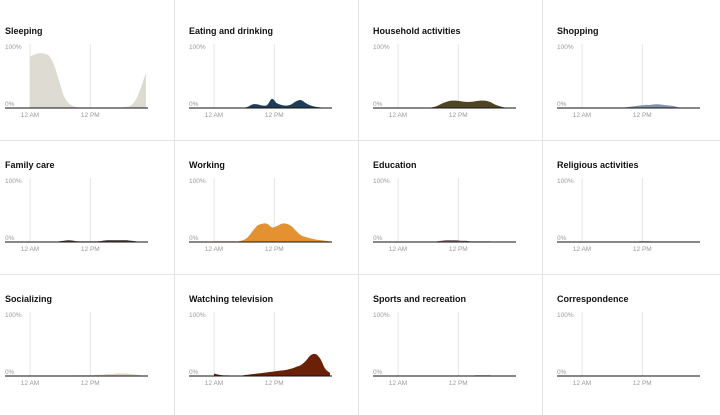 This screenshot has height=415, width=720. I want to click on chart-title: Sleeping, so click(24, 31).